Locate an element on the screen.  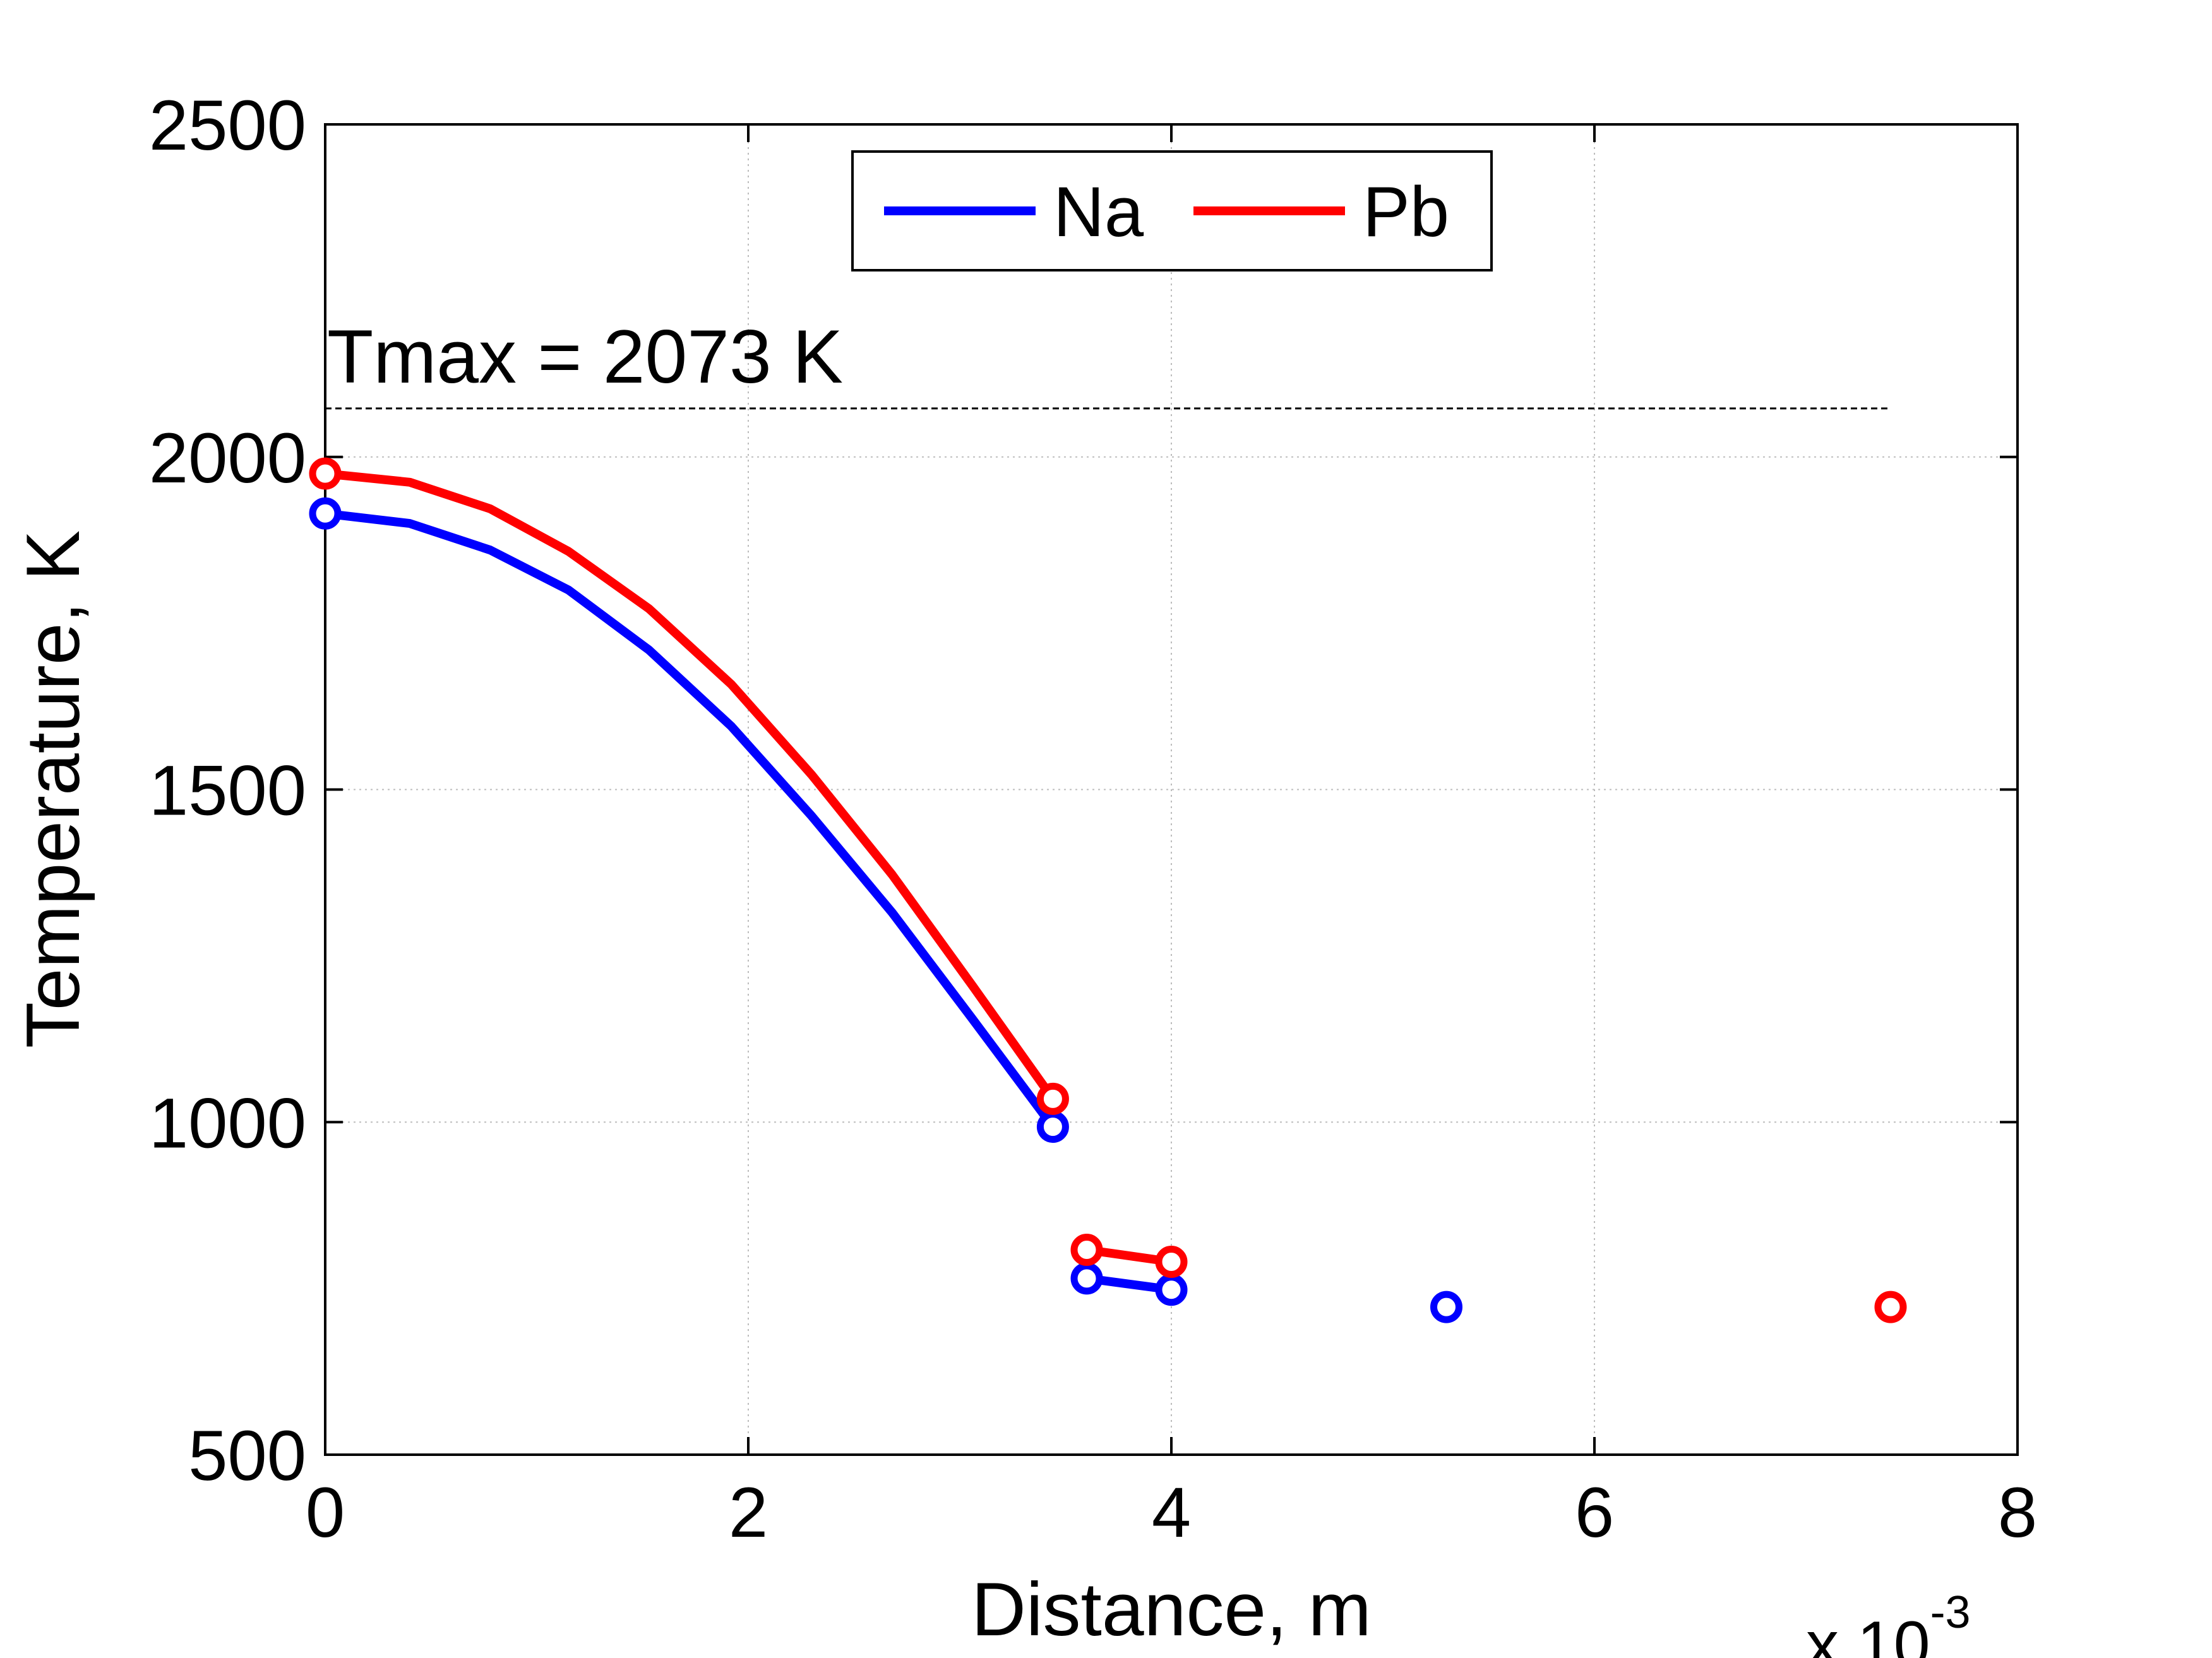
legend-label-na: Na is located at coordinates (1098, 211).